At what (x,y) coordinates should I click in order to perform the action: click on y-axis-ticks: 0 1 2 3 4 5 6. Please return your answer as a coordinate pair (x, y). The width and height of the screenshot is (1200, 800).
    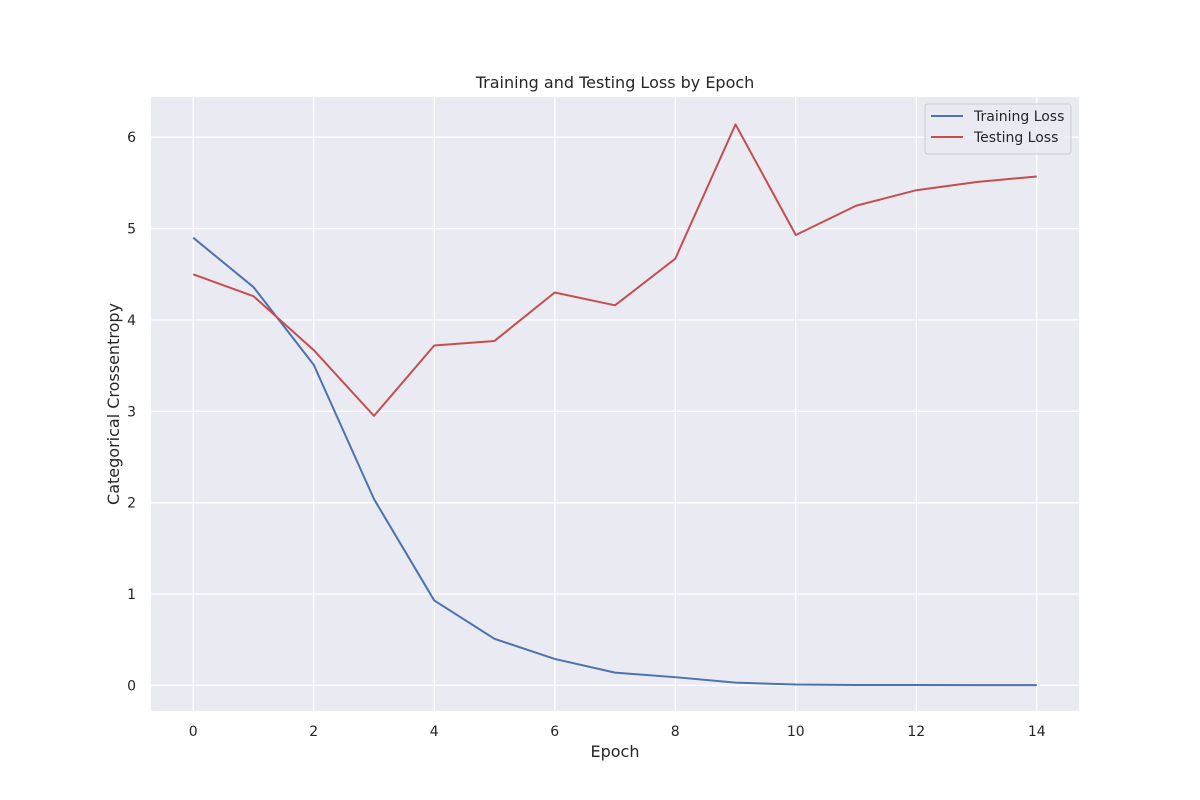
    Looking at the image, I should click on (131, 412).